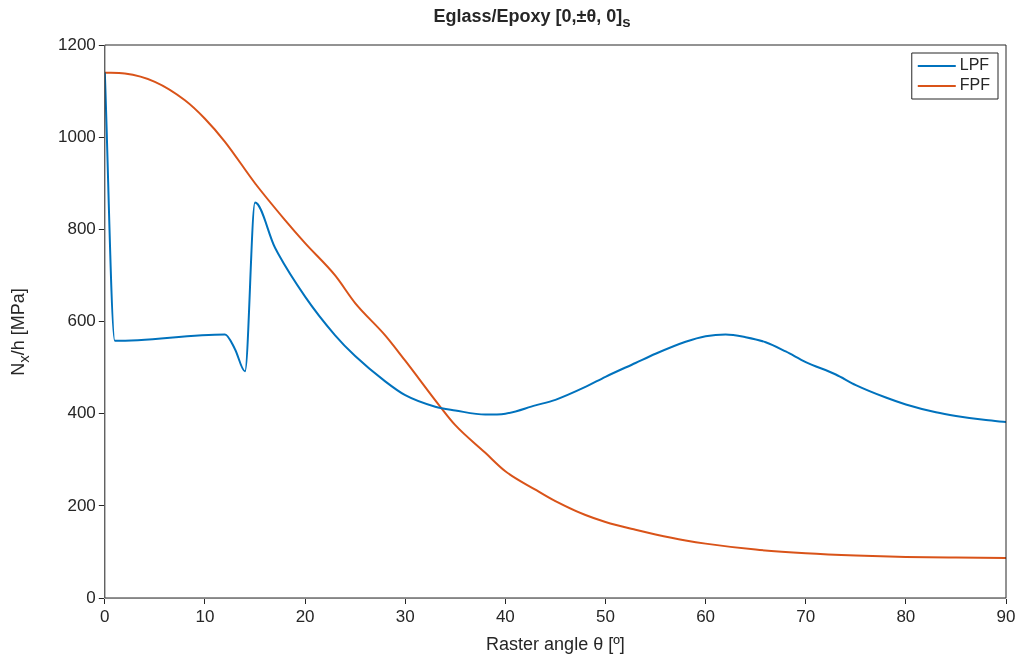 This screenshot has height=665, width=1024. What do you see at coordinates (205, 616) in the screenshot?
I see `x-tick-label: 10` at bounding box center [205, 616].